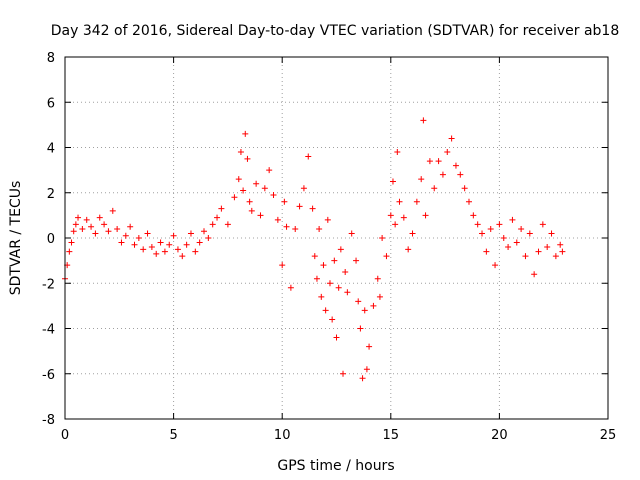 The width and height of the screenshot is (640, 480). What do you see at coordinates (16, 238) in the screenshot?
I see `y-axis-label: SDTVAR / TECUs` at bounding box center [16, 238].